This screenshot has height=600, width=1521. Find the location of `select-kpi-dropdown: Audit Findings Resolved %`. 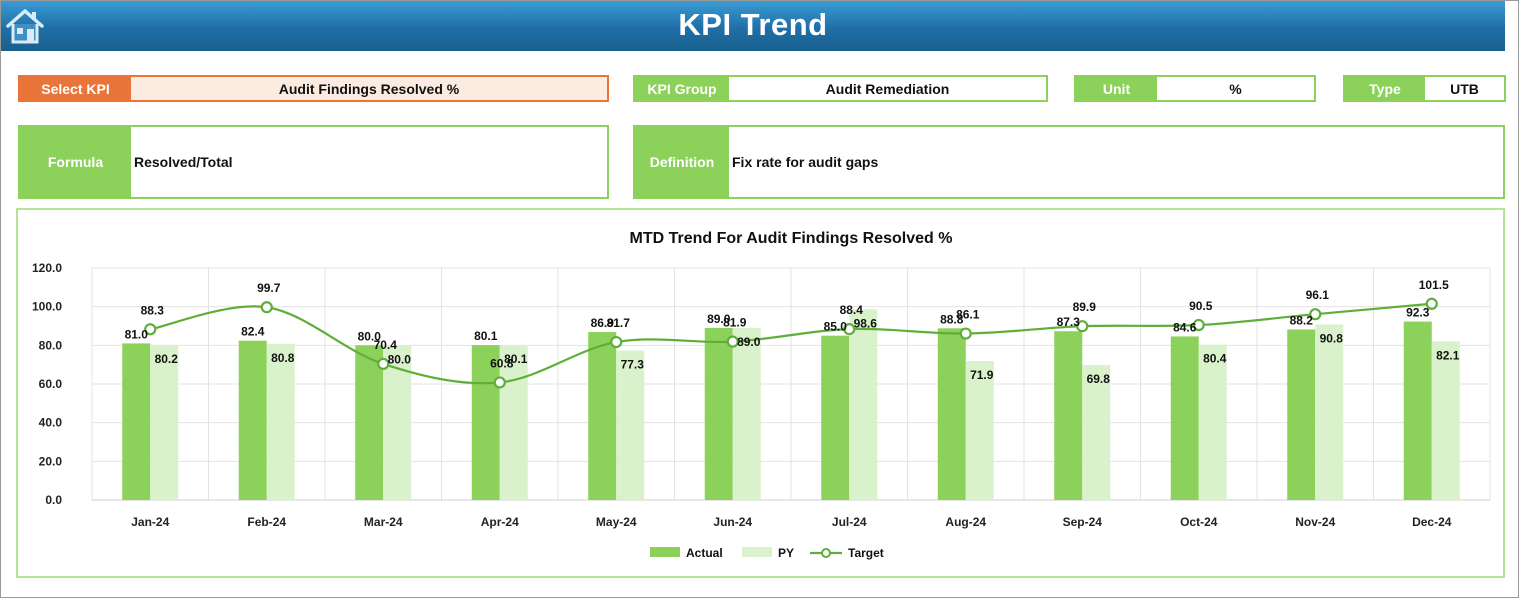

select-kpi-dropdown: Audit Findings Resolved % is located at coordinates (369, 88).